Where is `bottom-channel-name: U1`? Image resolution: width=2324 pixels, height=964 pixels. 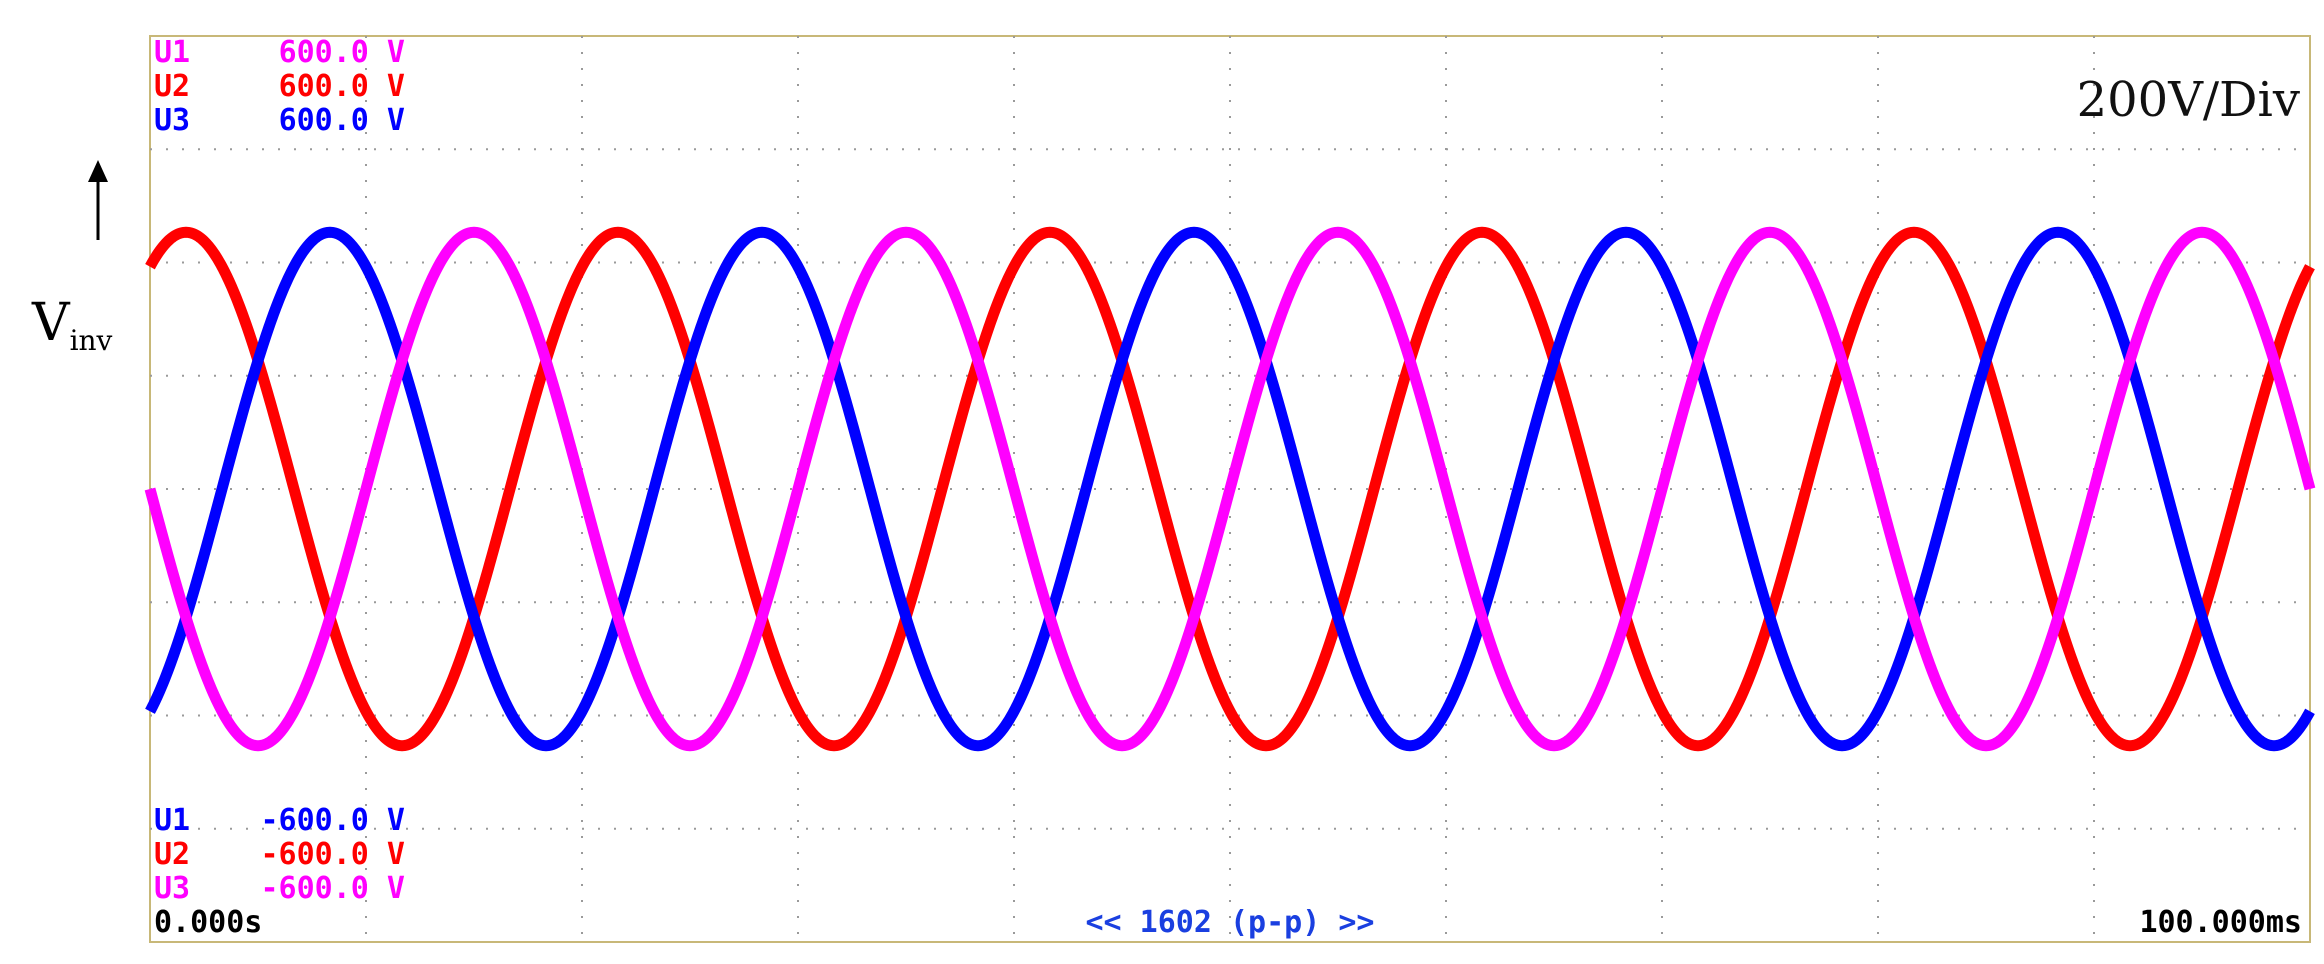 bottom-channel-name: U1 is located at coordinates (172, 820).